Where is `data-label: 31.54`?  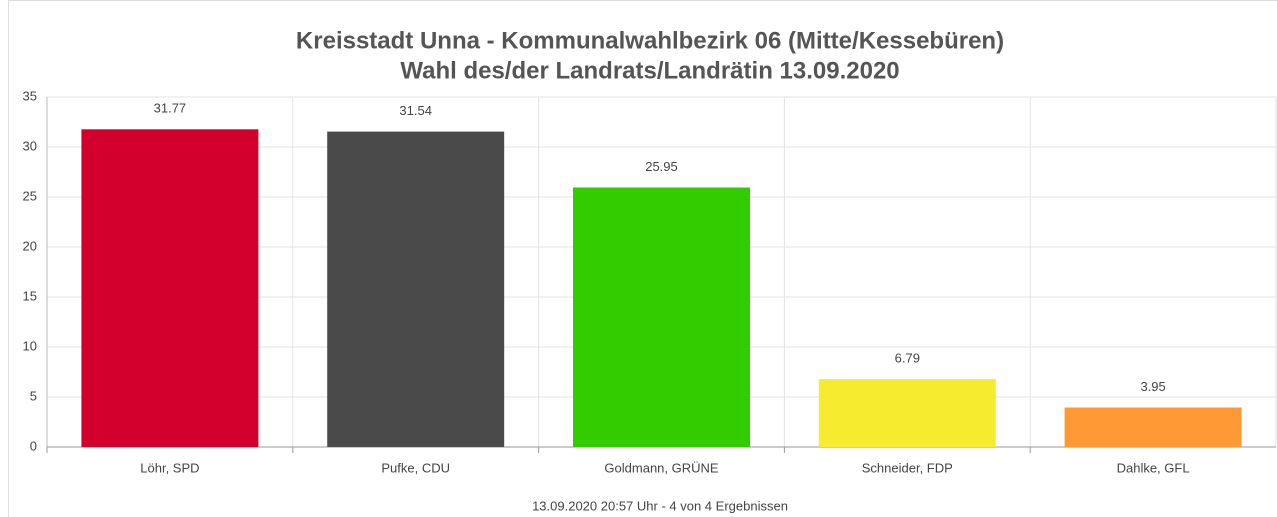 data-label: 31.54 is located at coordinates (415, 110).